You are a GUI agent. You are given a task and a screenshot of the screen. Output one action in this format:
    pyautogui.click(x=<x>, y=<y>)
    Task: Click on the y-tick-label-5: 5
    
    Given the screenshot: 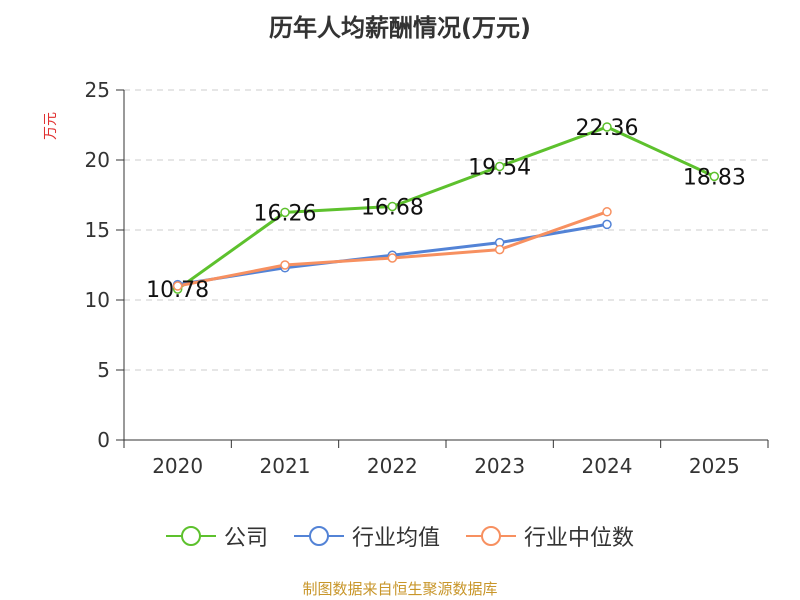 What is the action you would take?
    pyautogui.click(x=103, y=370)
    